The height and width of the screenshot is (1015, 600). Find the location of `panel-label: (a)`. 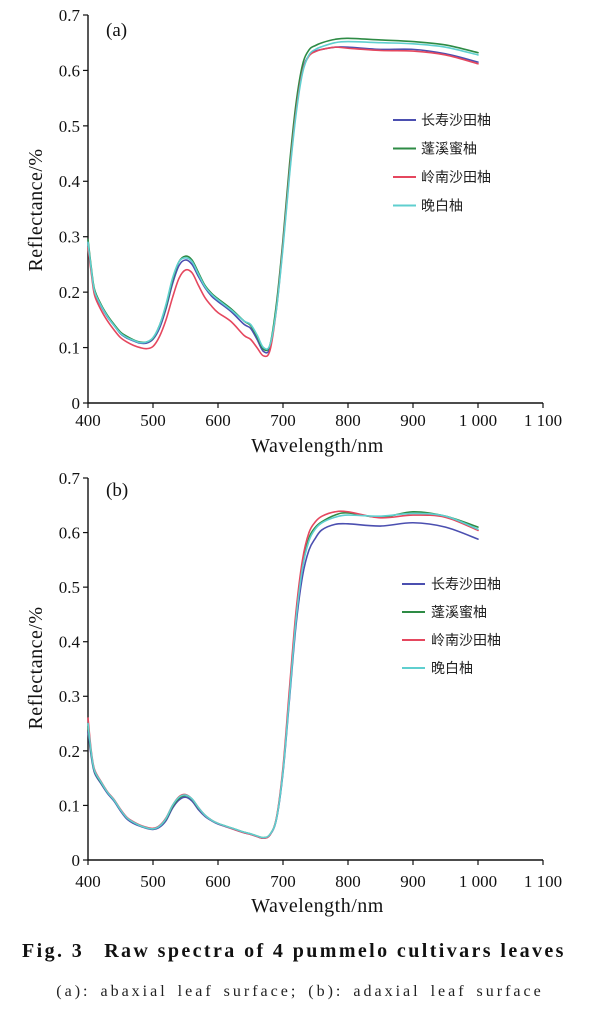

panel-label: (a) is located at coordinates (116, 30).